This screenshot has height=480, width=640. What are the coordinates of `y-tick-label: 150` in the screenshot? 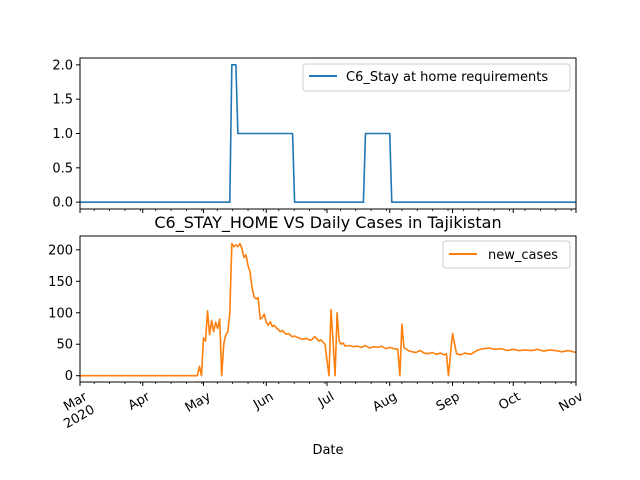 It's located at (60, 282).